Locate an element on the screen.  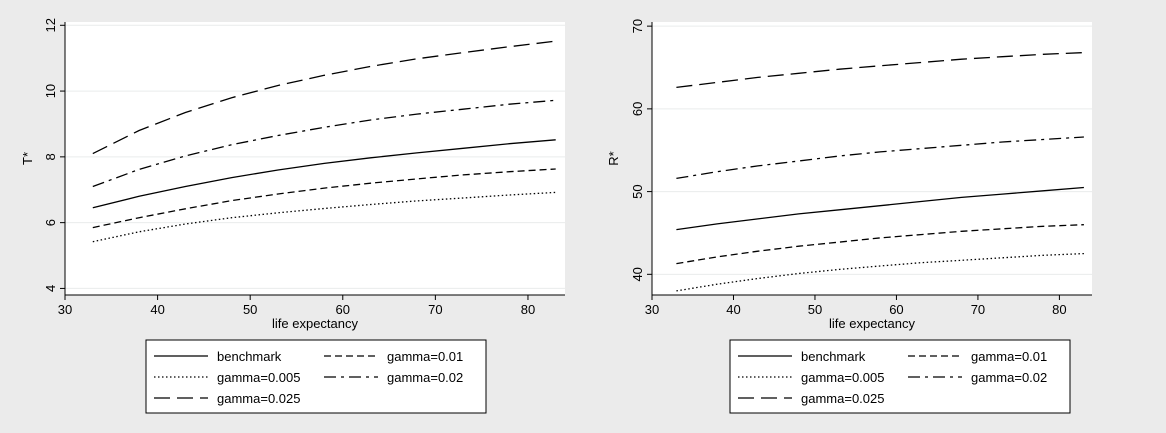
y-tick-label: 70 is located at coordinates (637, 26).